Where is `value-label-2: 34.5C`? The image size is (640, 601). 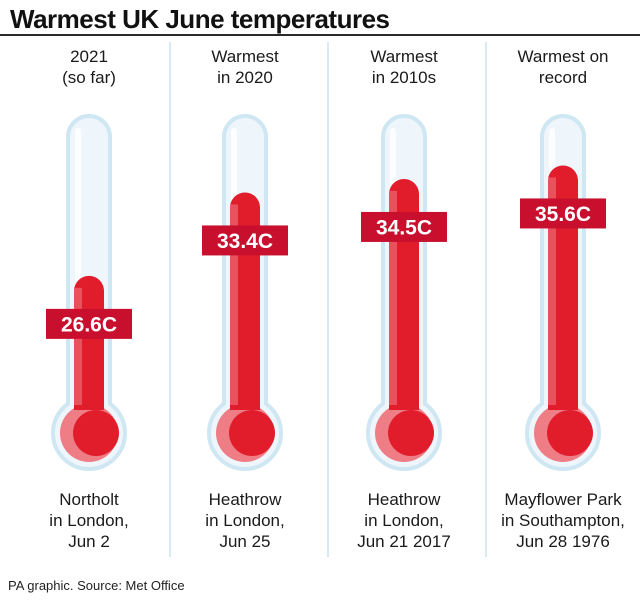 value-label-2: 34.5C is located at coordinates (404, 227).